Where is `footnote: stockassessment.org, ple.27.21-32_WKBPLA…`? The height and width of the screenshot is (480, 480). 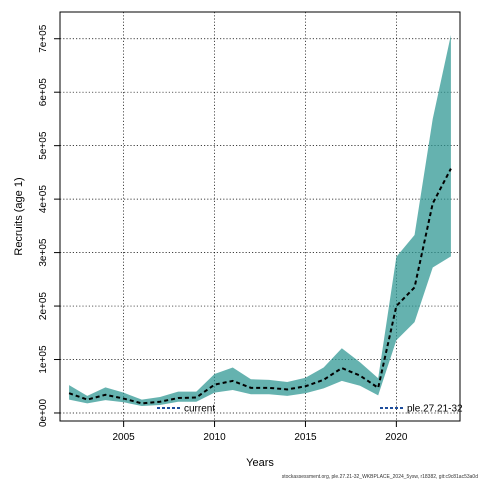 footnote: stockassessment.org, ple.27.21-32_WKBPLA… is located at coordinates (380, 477).